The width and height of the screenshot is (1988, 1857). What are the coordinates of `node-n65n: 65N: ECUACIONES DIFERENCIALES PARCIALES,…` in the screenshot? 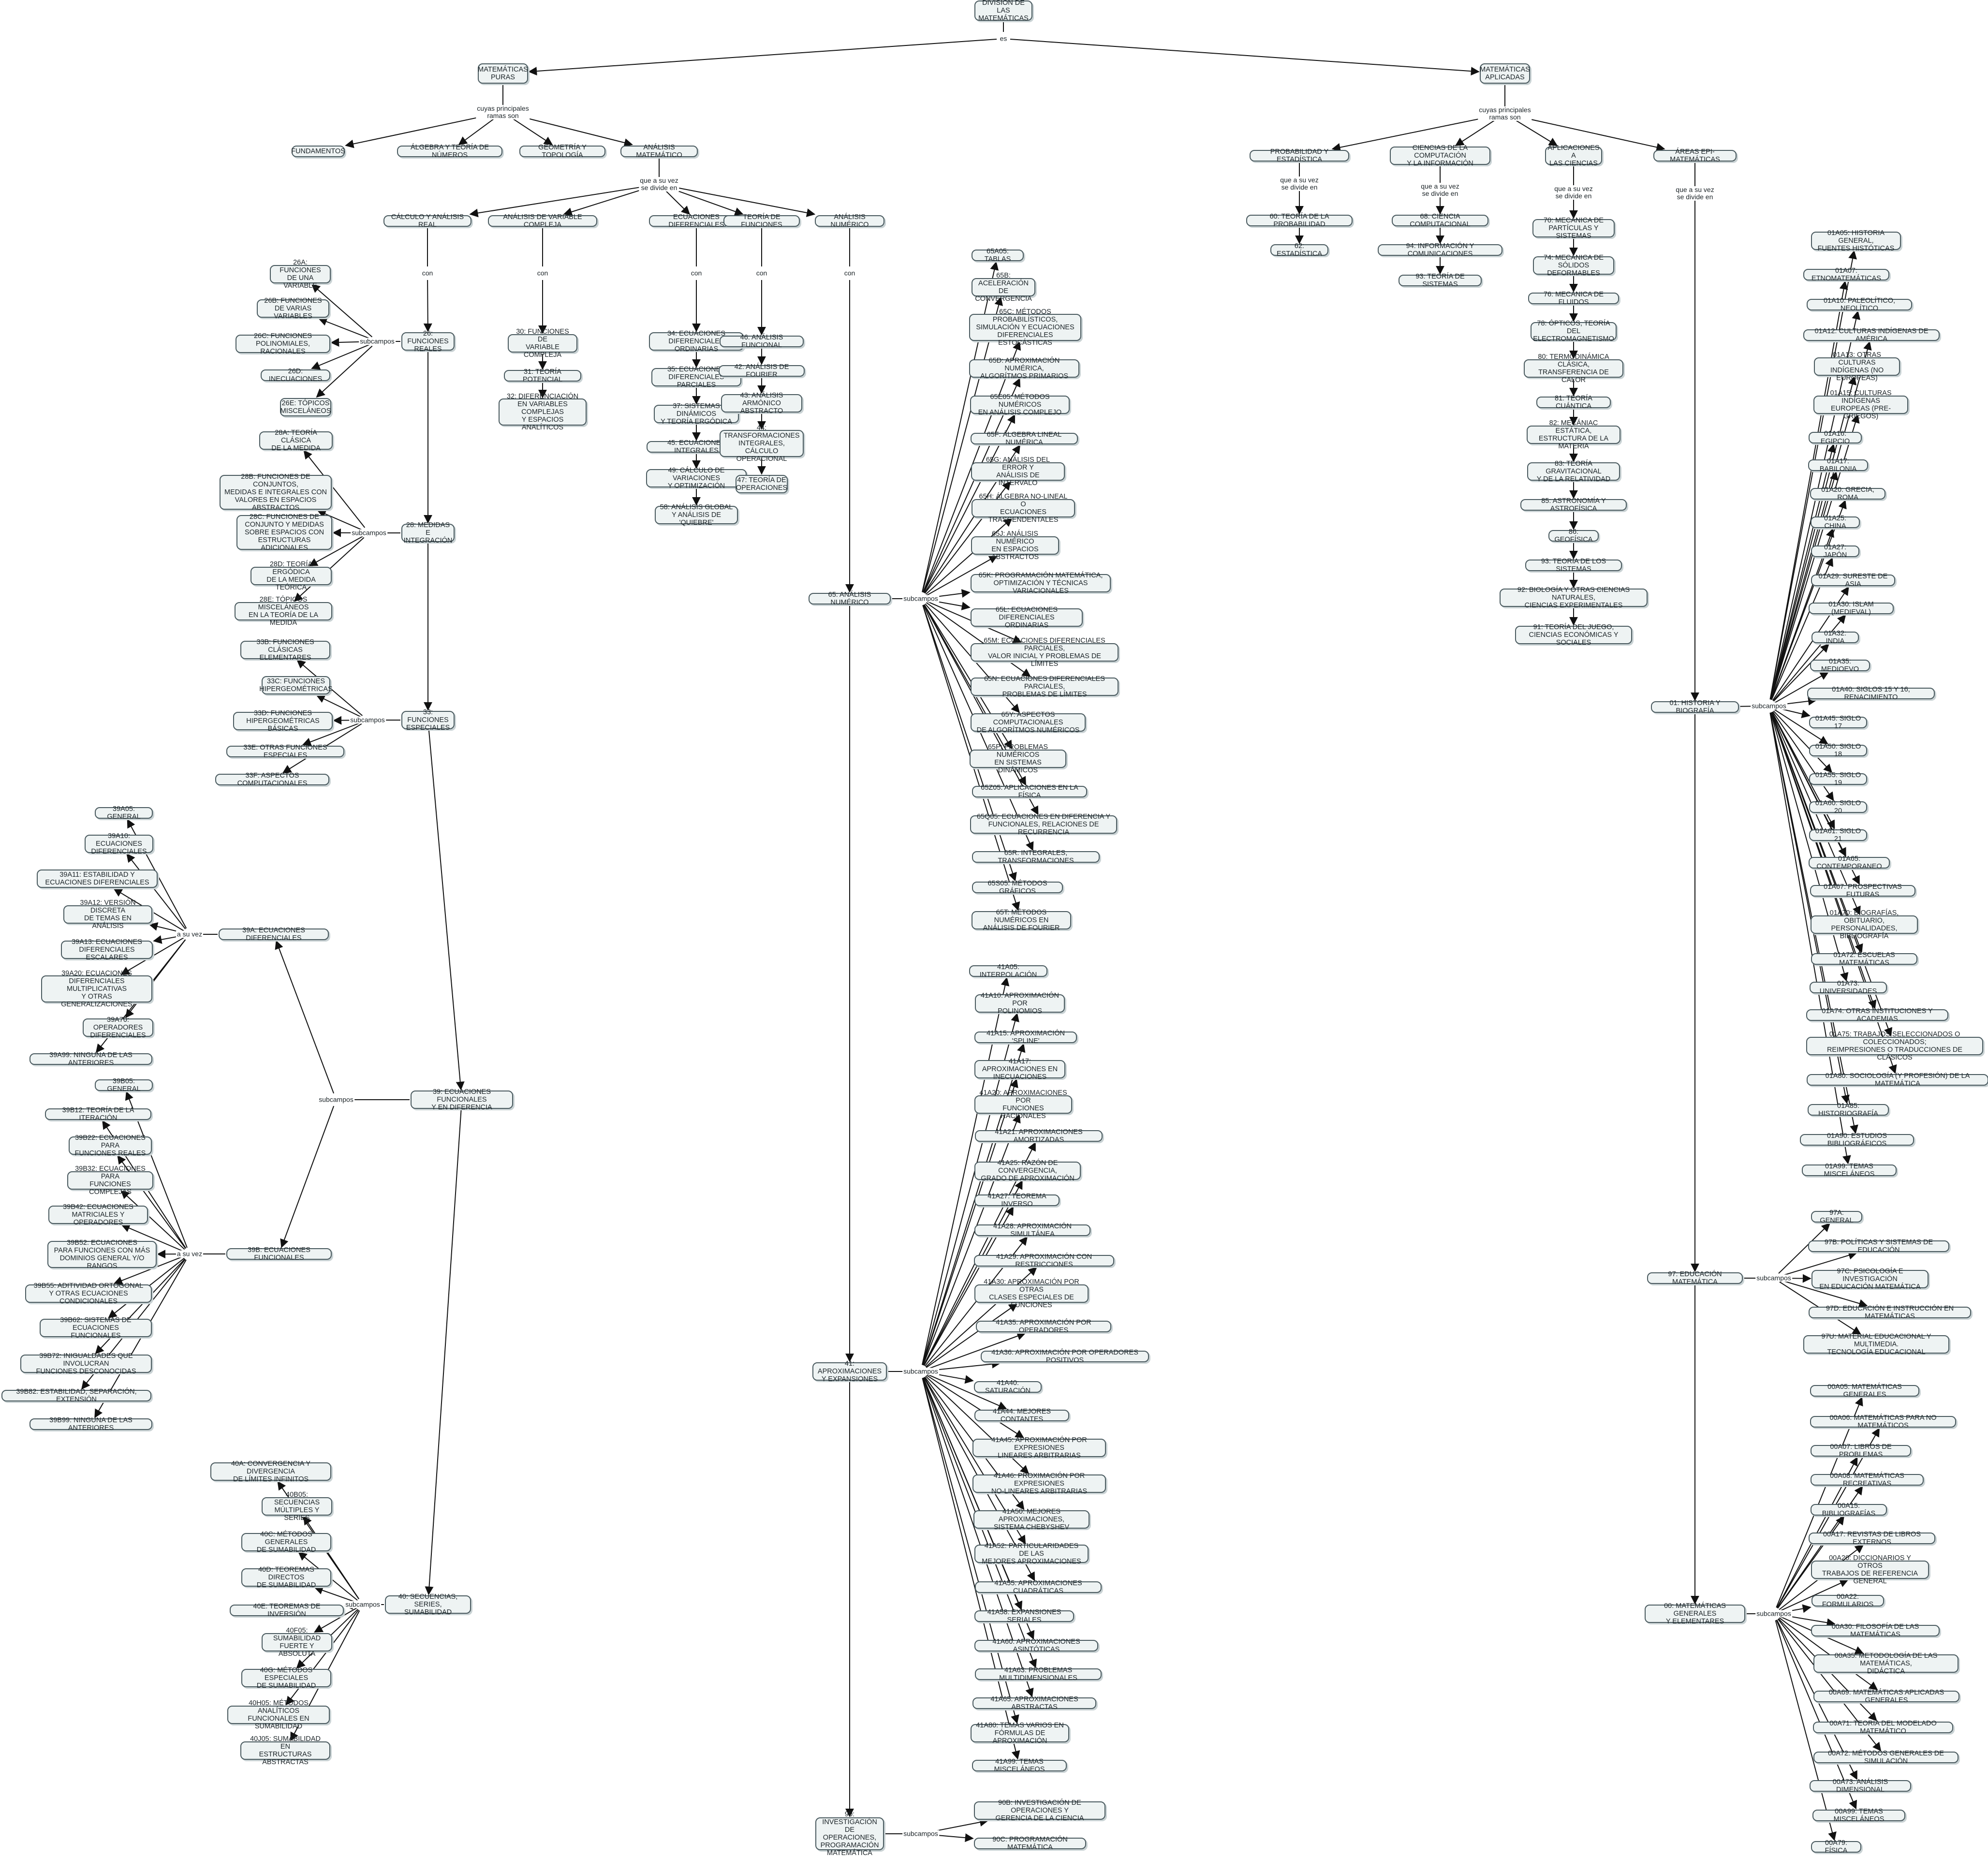 It's located at (1045, 687).